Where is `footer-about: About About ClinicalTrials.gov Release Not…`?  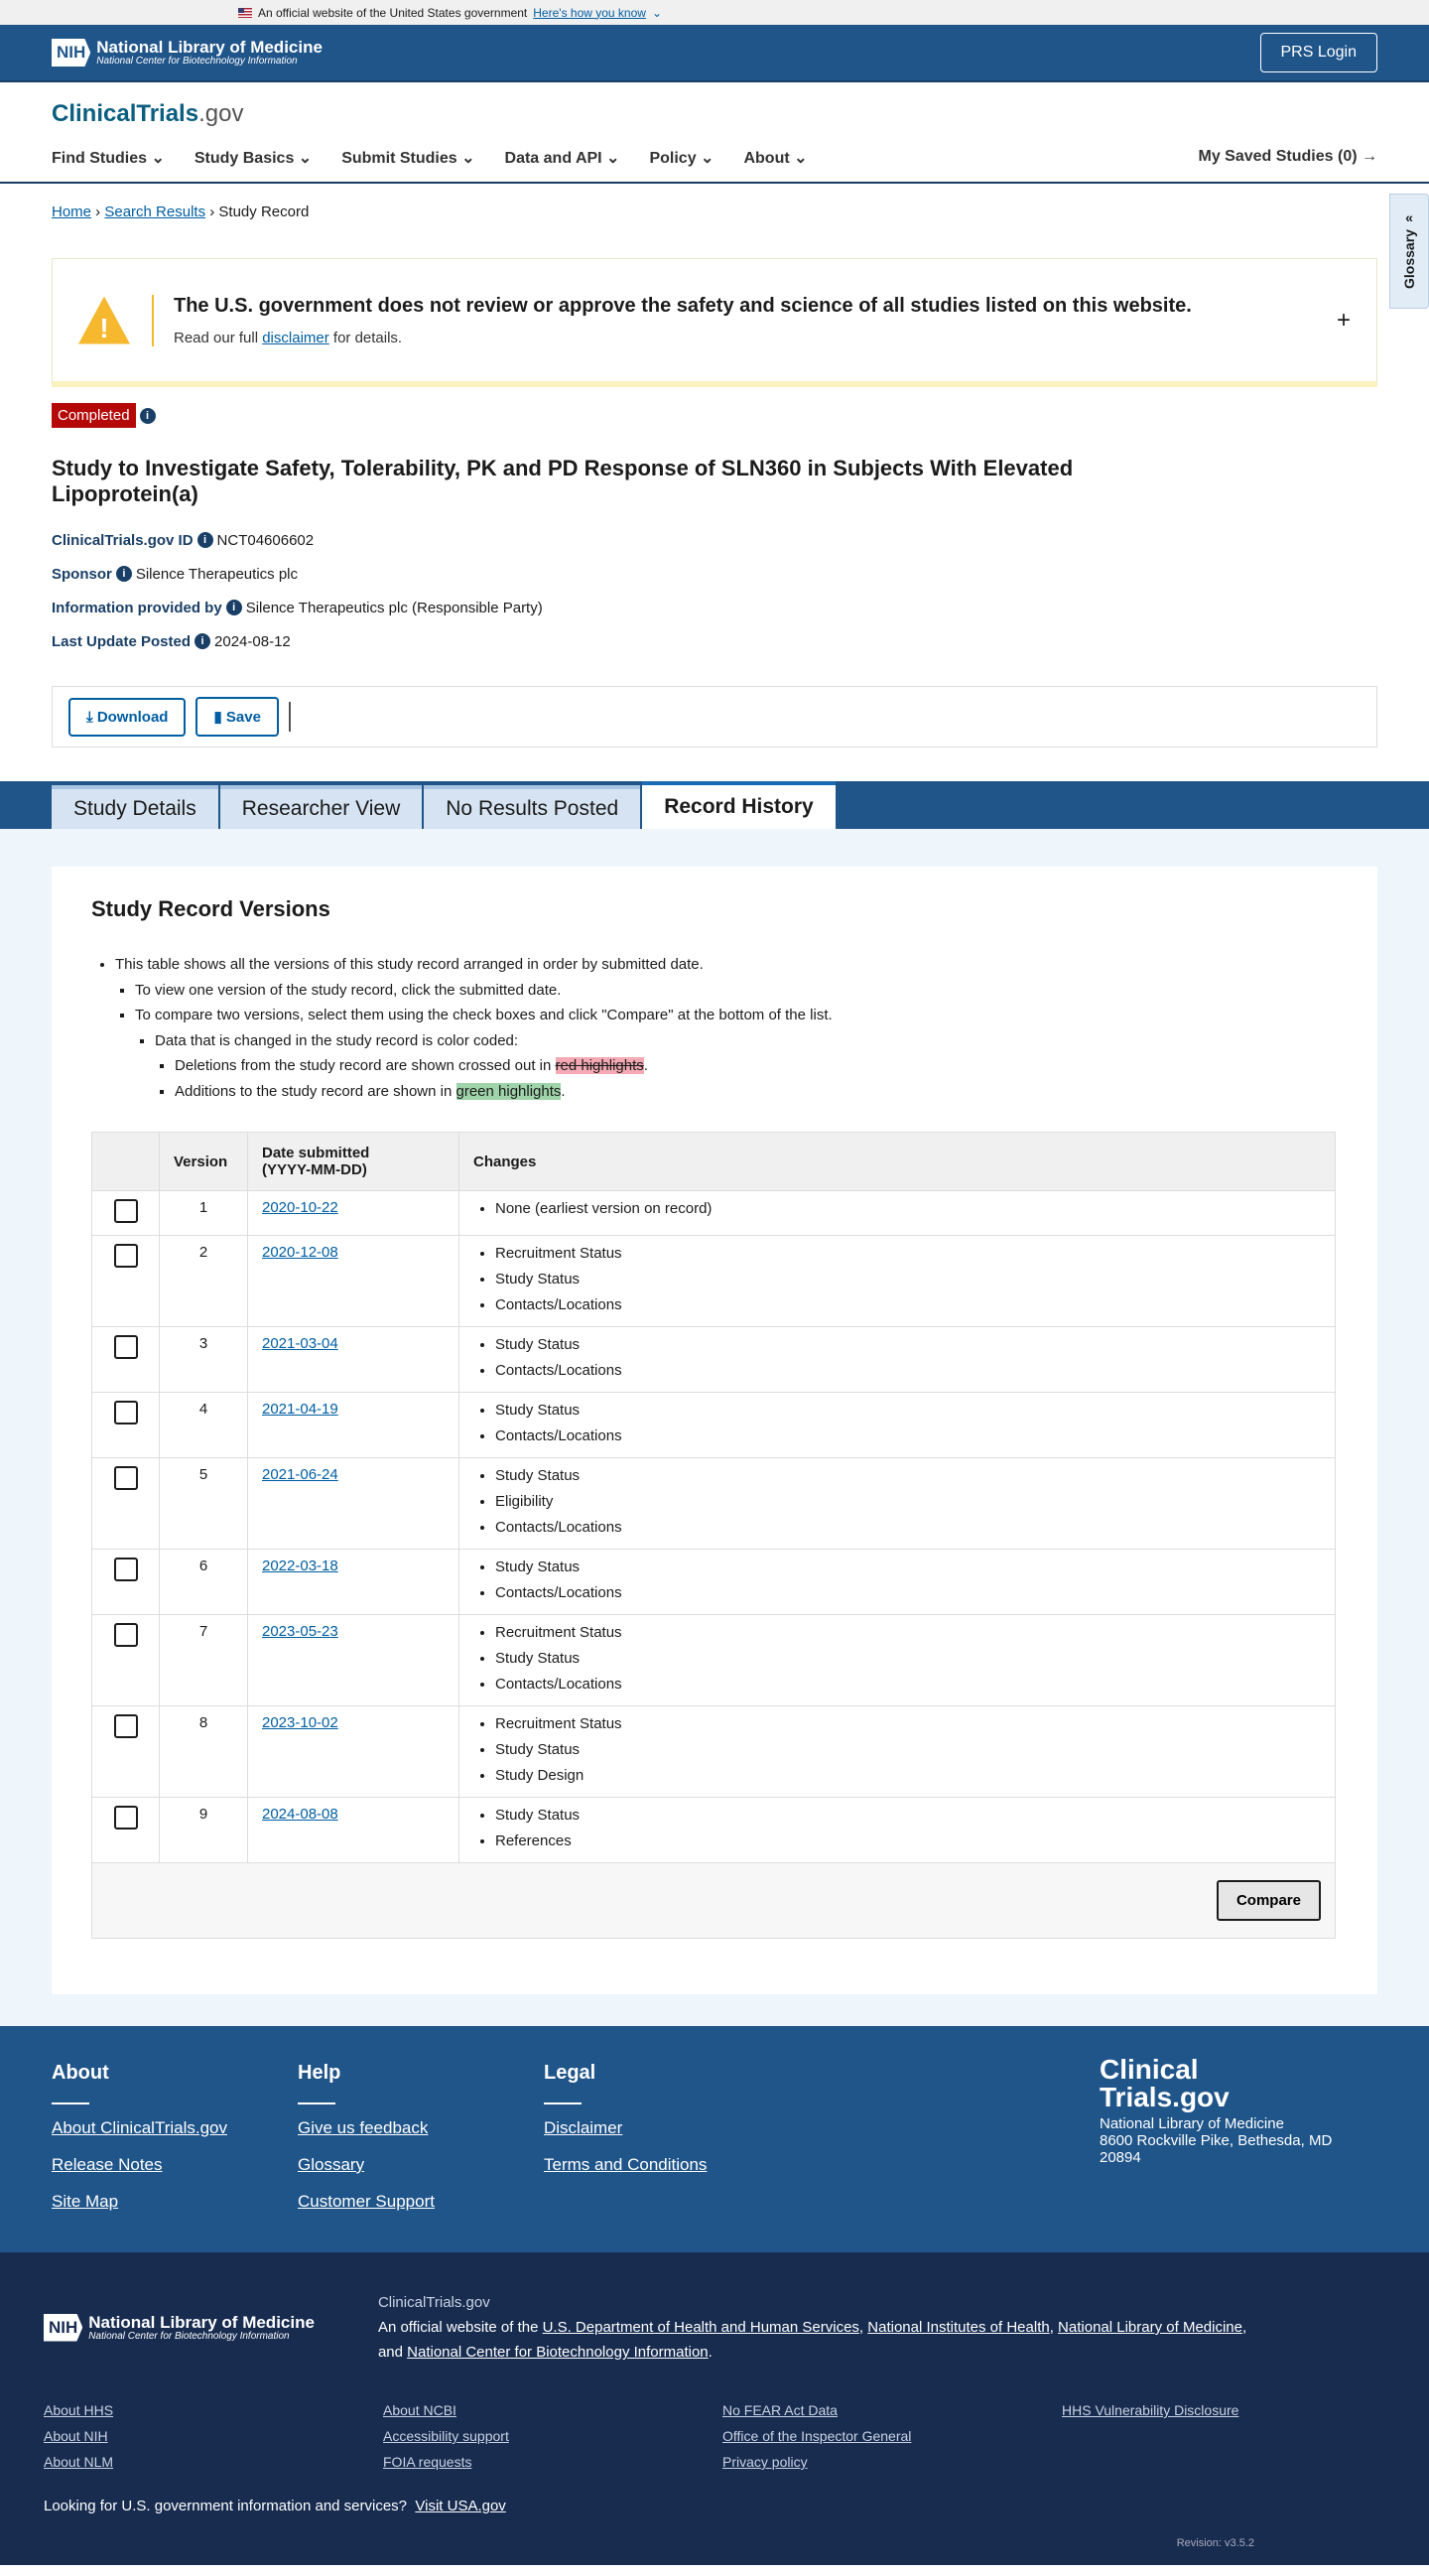 footer-about: About About ClinicalTrials.gov Release Not… is located at coordinates (175, 2139).